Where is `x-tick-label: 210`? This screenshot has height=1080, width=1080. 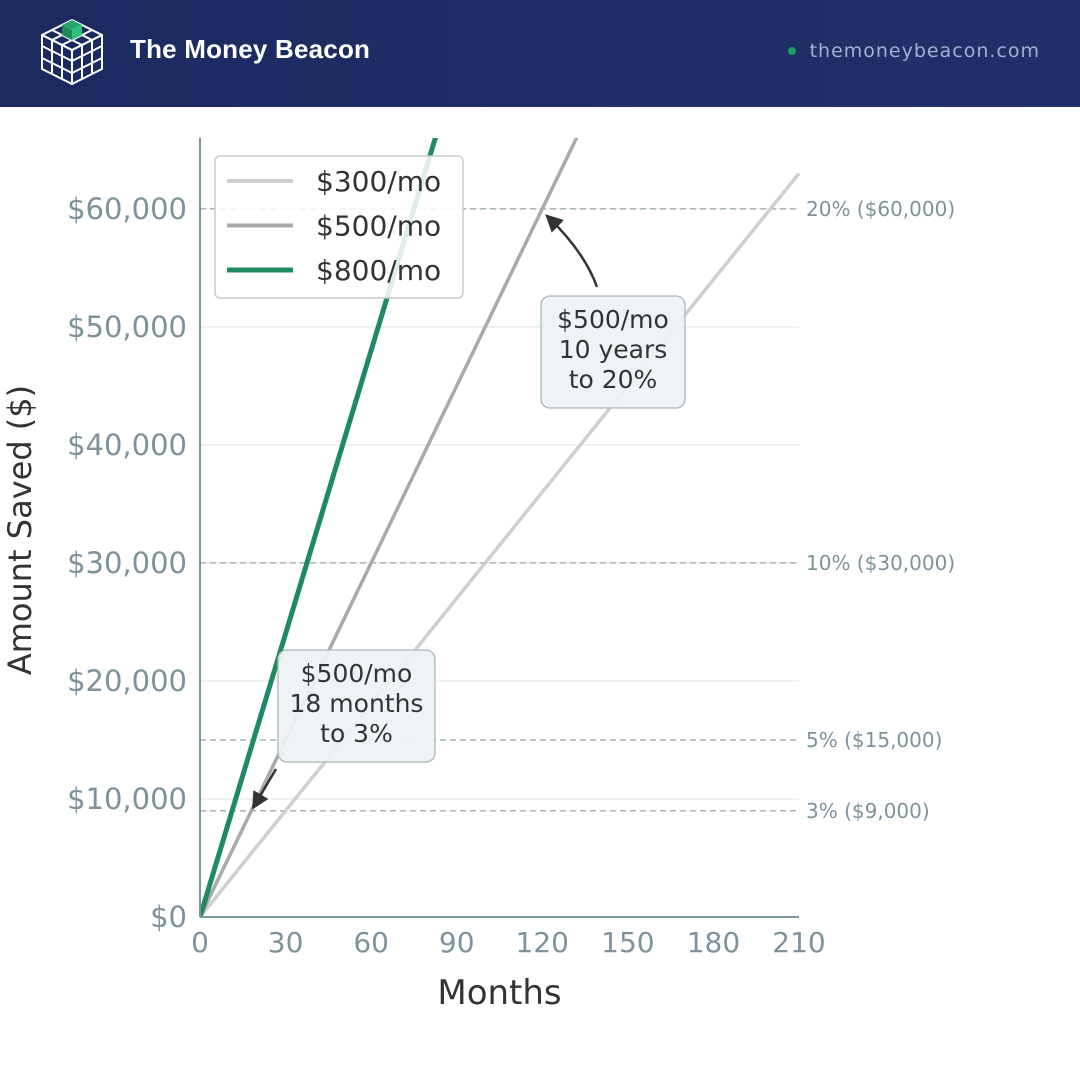
x-tick-label: 210 is located at coordinates (798, 942).